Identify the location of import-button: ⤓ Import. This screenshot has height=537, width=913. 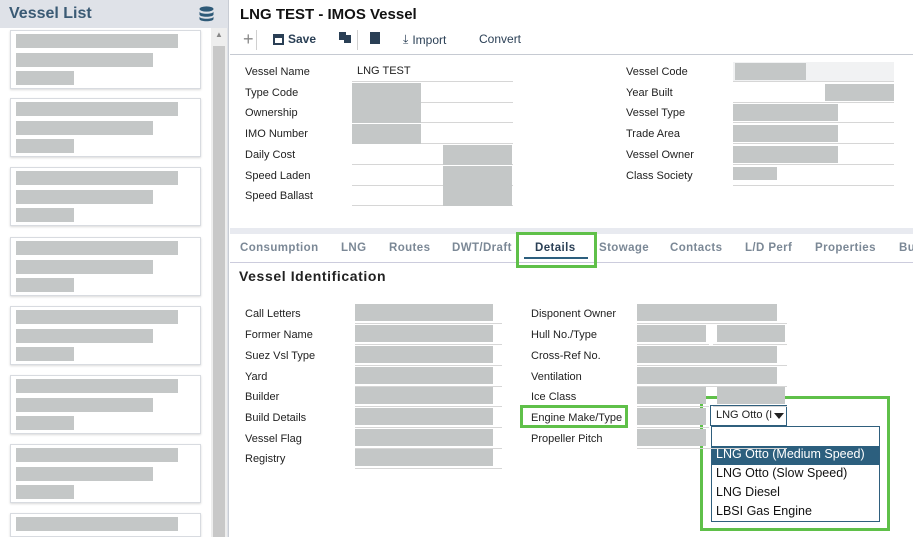
(424, 39).